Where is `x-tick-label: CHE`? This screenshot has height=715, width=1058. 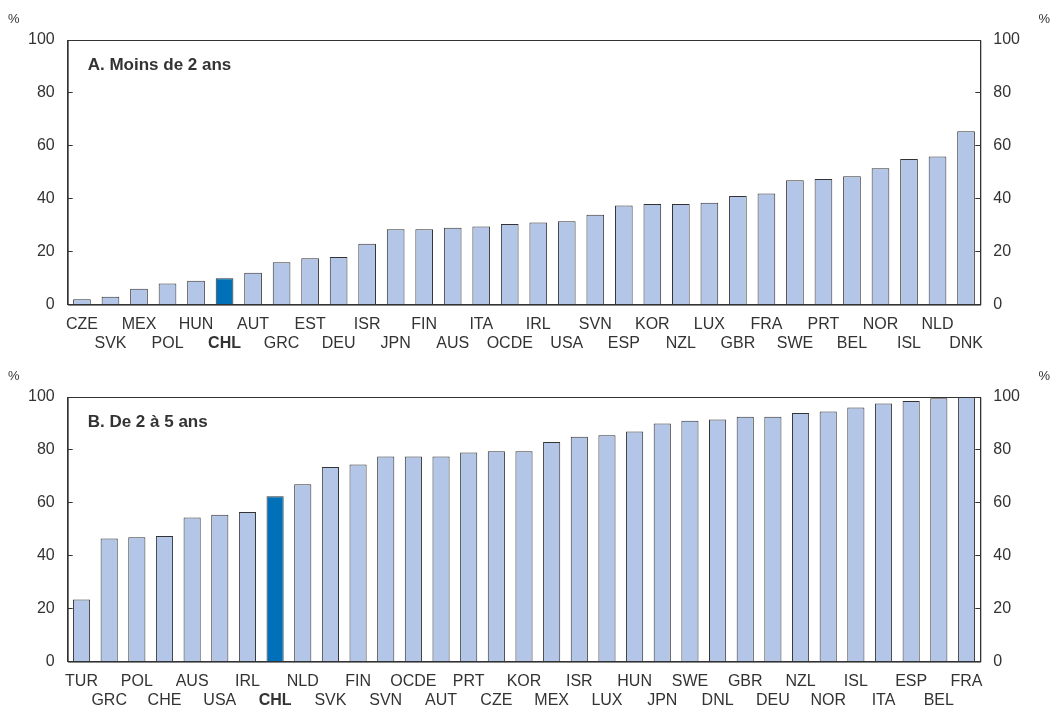
x-tick-label: CHE is located at coordinates (164, 699).